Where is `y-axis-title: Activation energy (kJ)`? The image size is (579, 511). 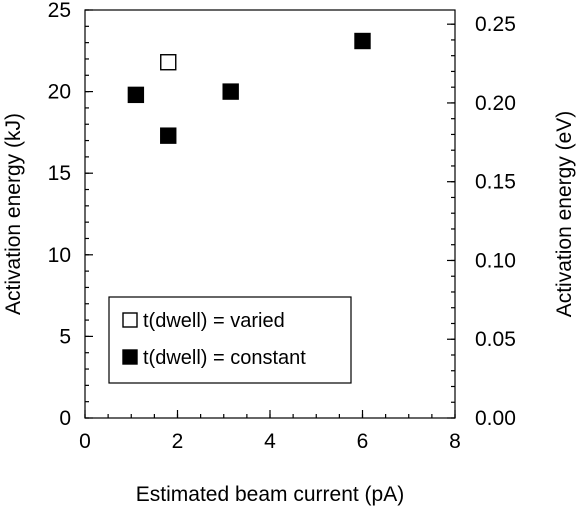
y-axis-title: Activation energy (kJ) is located at coordinates (13, 214).